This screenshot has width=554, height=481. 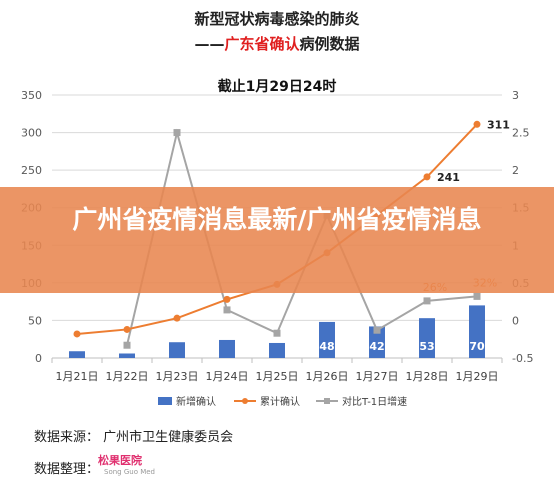 I want to click on legend-marker-cumulative, so click(x=245, y=401).